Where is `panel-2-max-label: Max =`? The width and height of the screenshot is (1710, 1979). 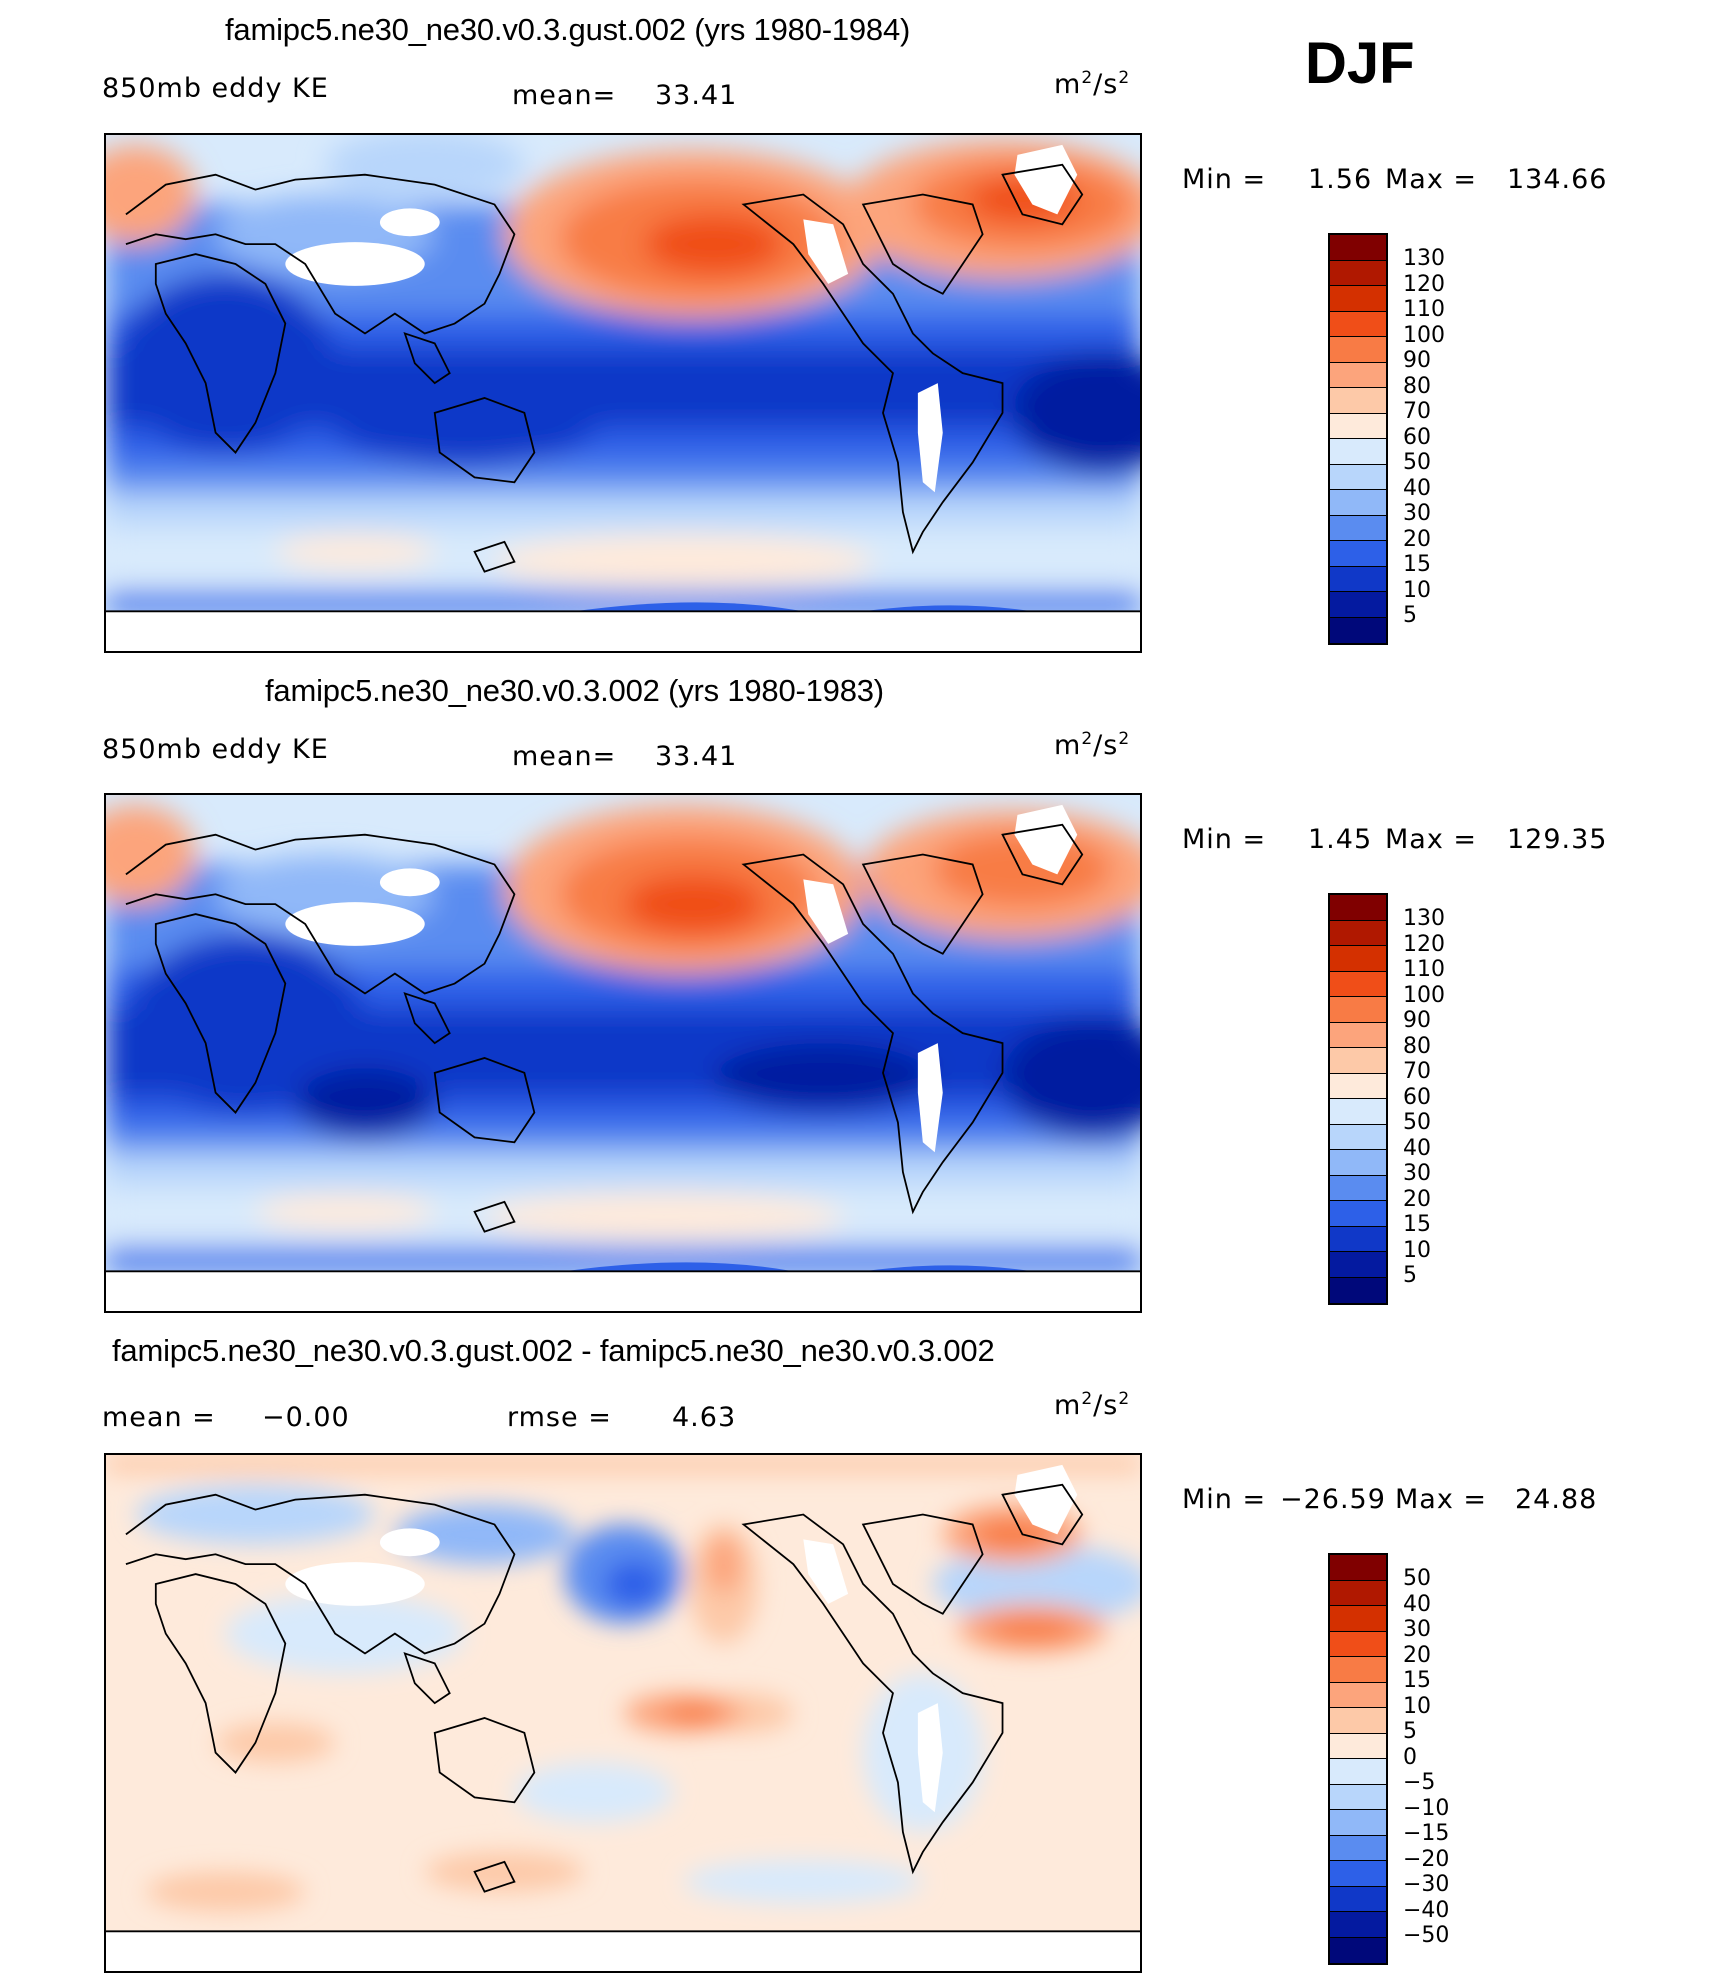
panel-2-max-label: Max = is located at coordinates (1431, 839).